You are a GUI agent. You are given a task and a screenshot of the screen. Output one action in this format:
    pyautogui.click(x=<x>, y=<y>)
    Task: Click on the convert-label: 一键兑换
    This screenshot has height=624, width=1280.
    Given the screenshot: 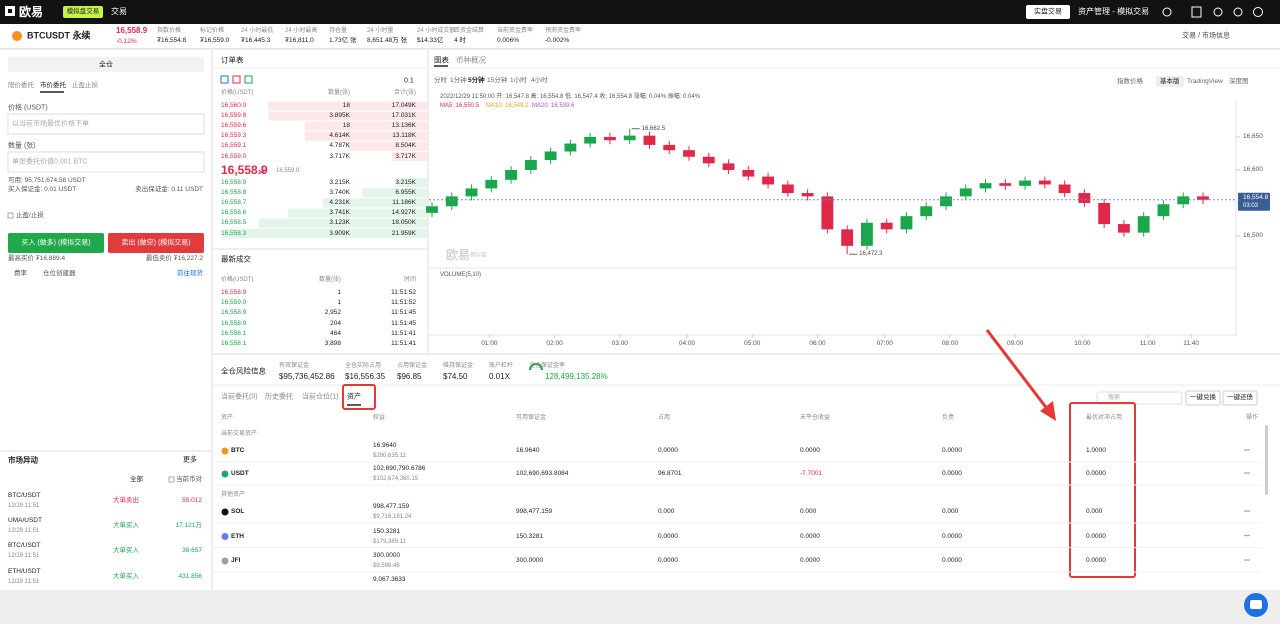 What is the action you would take?
    pyautogui.click(x=1203, y=397)
    